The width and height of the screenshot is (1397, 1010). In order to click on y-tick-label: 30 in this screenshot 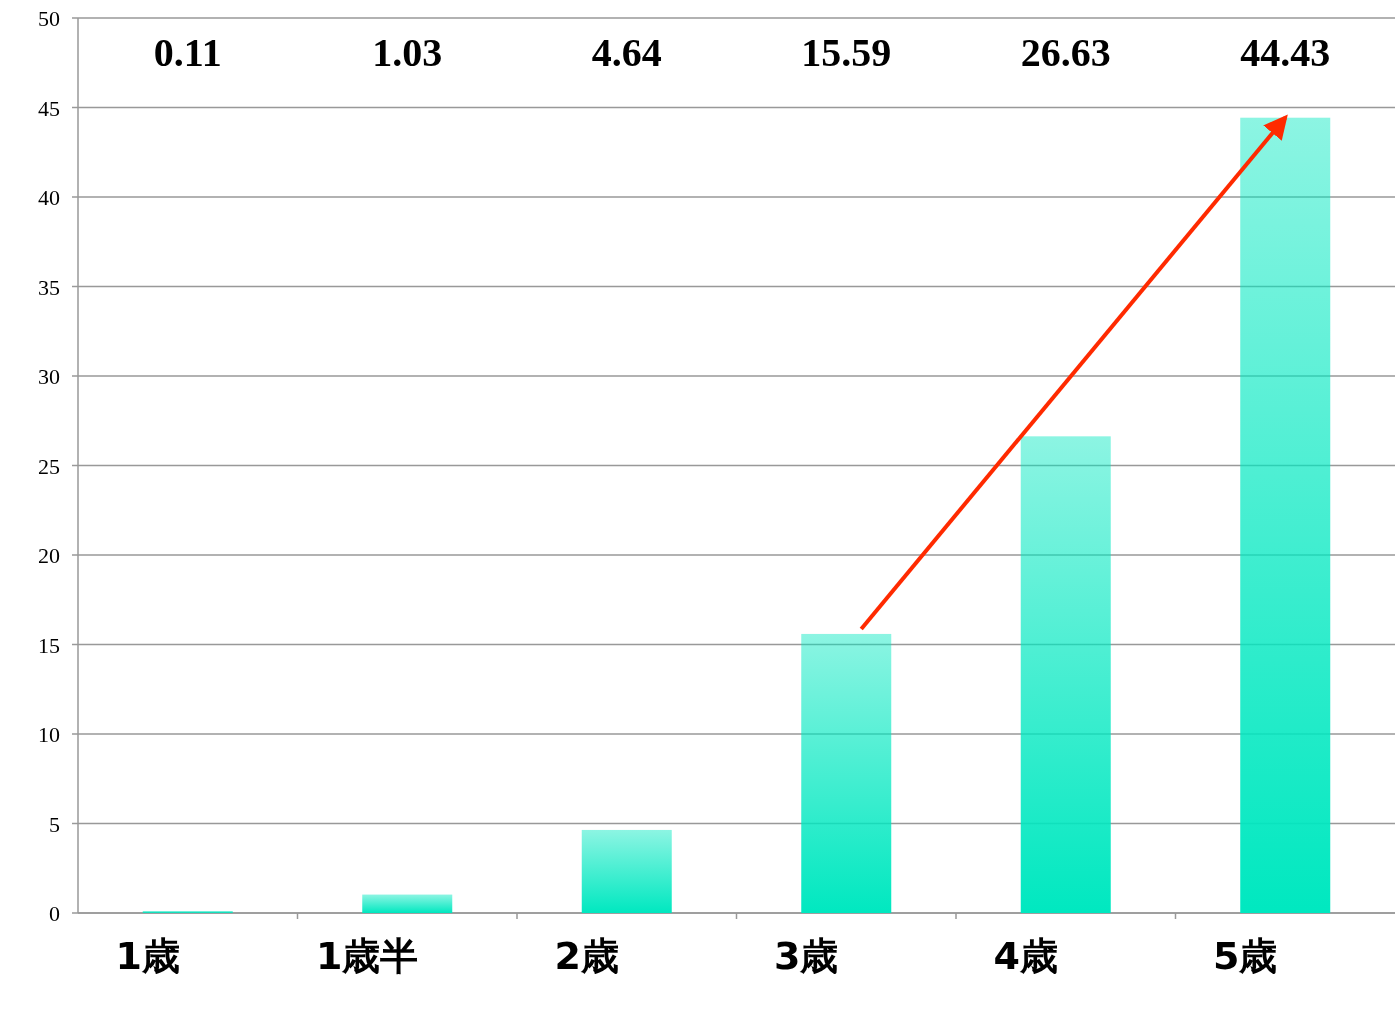, I will do `click(49, 376)`.